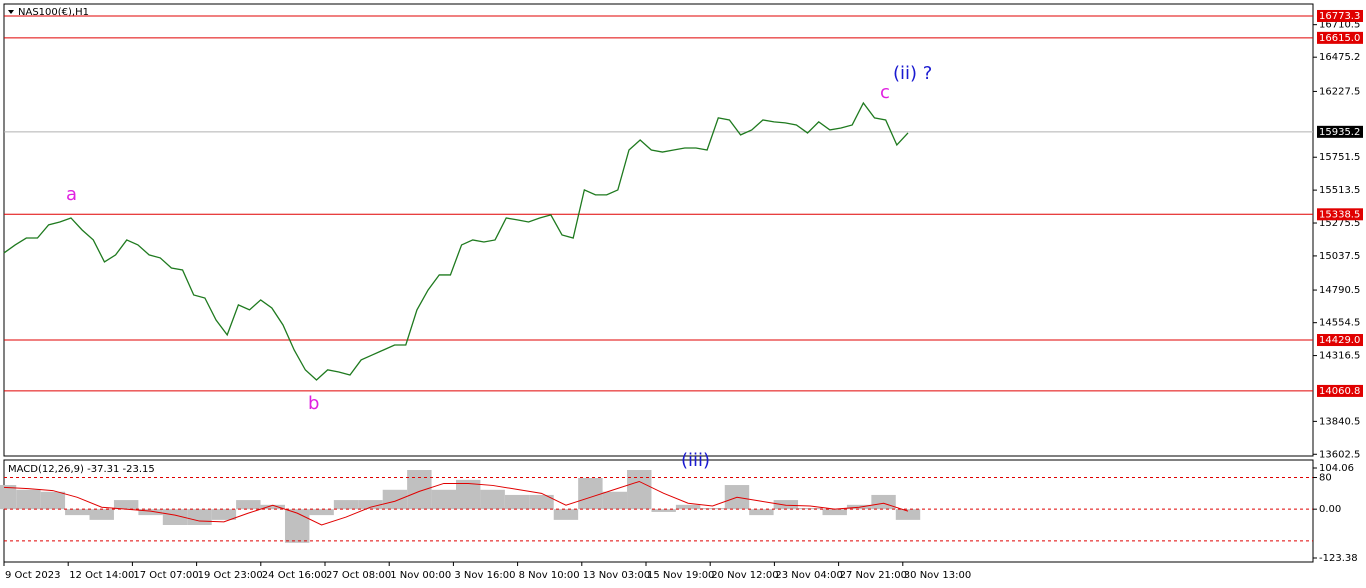 Image resolution: width=1366 pixels, height=588 pixels. Describe the element at coordinates (1339, 190) in the screenshot. I see `y-tick-label: 15513.5` at that location.